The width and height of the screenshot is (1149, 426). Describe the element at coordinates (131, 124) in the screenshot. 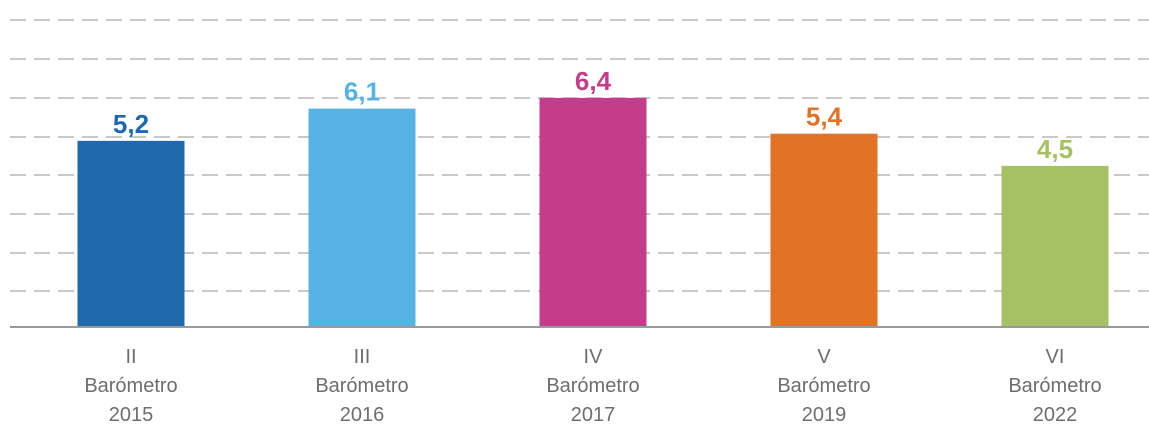

I see `value-label: 5,2` at that location.